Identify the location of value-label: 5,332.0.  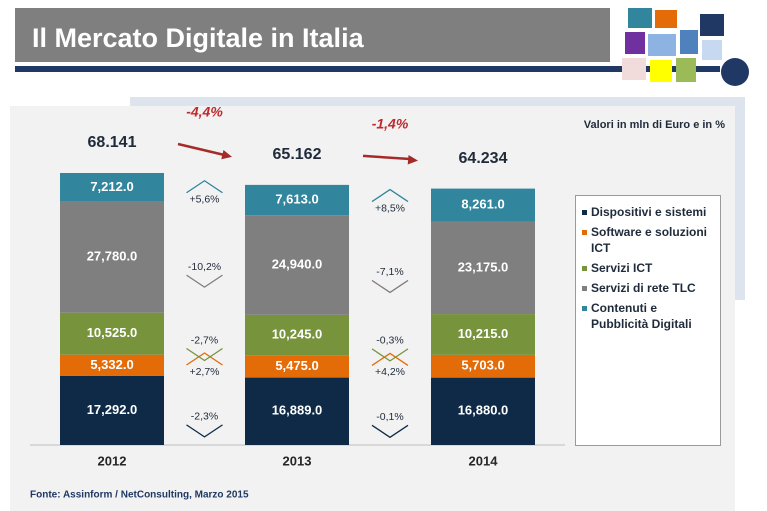
(111, 364).